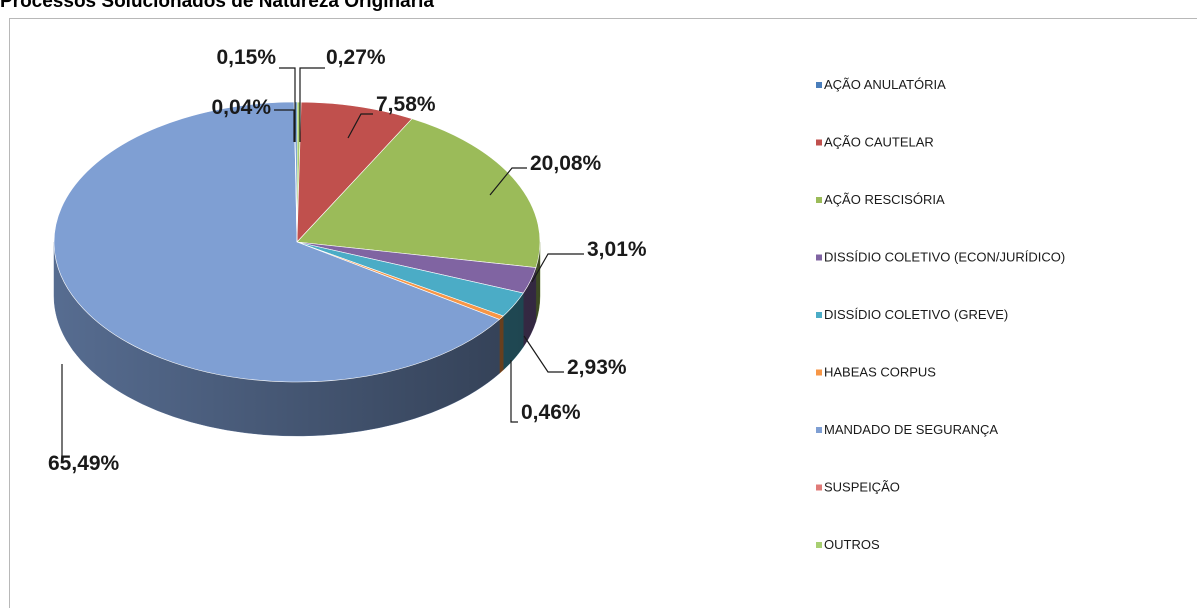  I want to click on legend-swatch-dissi-dio-coletivo-greve, so click(819, 315).